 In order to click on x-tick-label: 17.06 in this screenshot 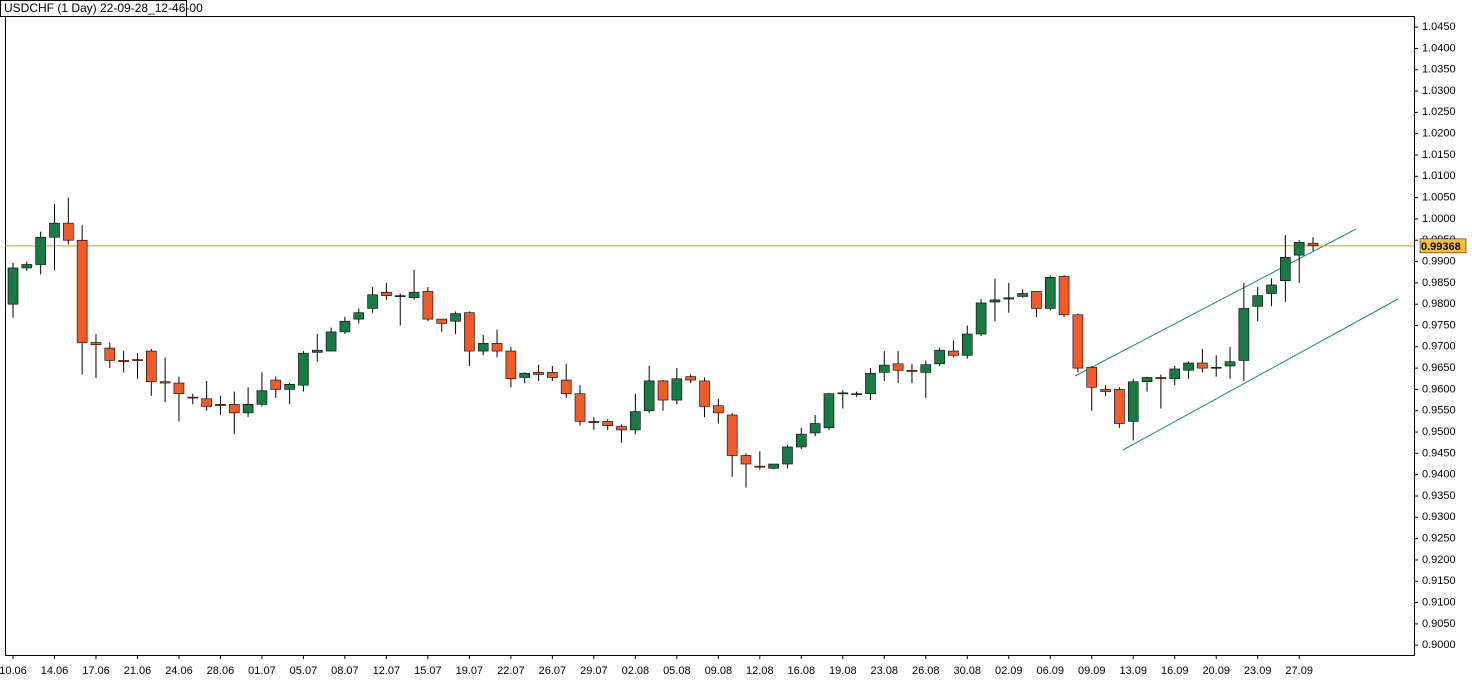, I will do `click(96, 671)`.